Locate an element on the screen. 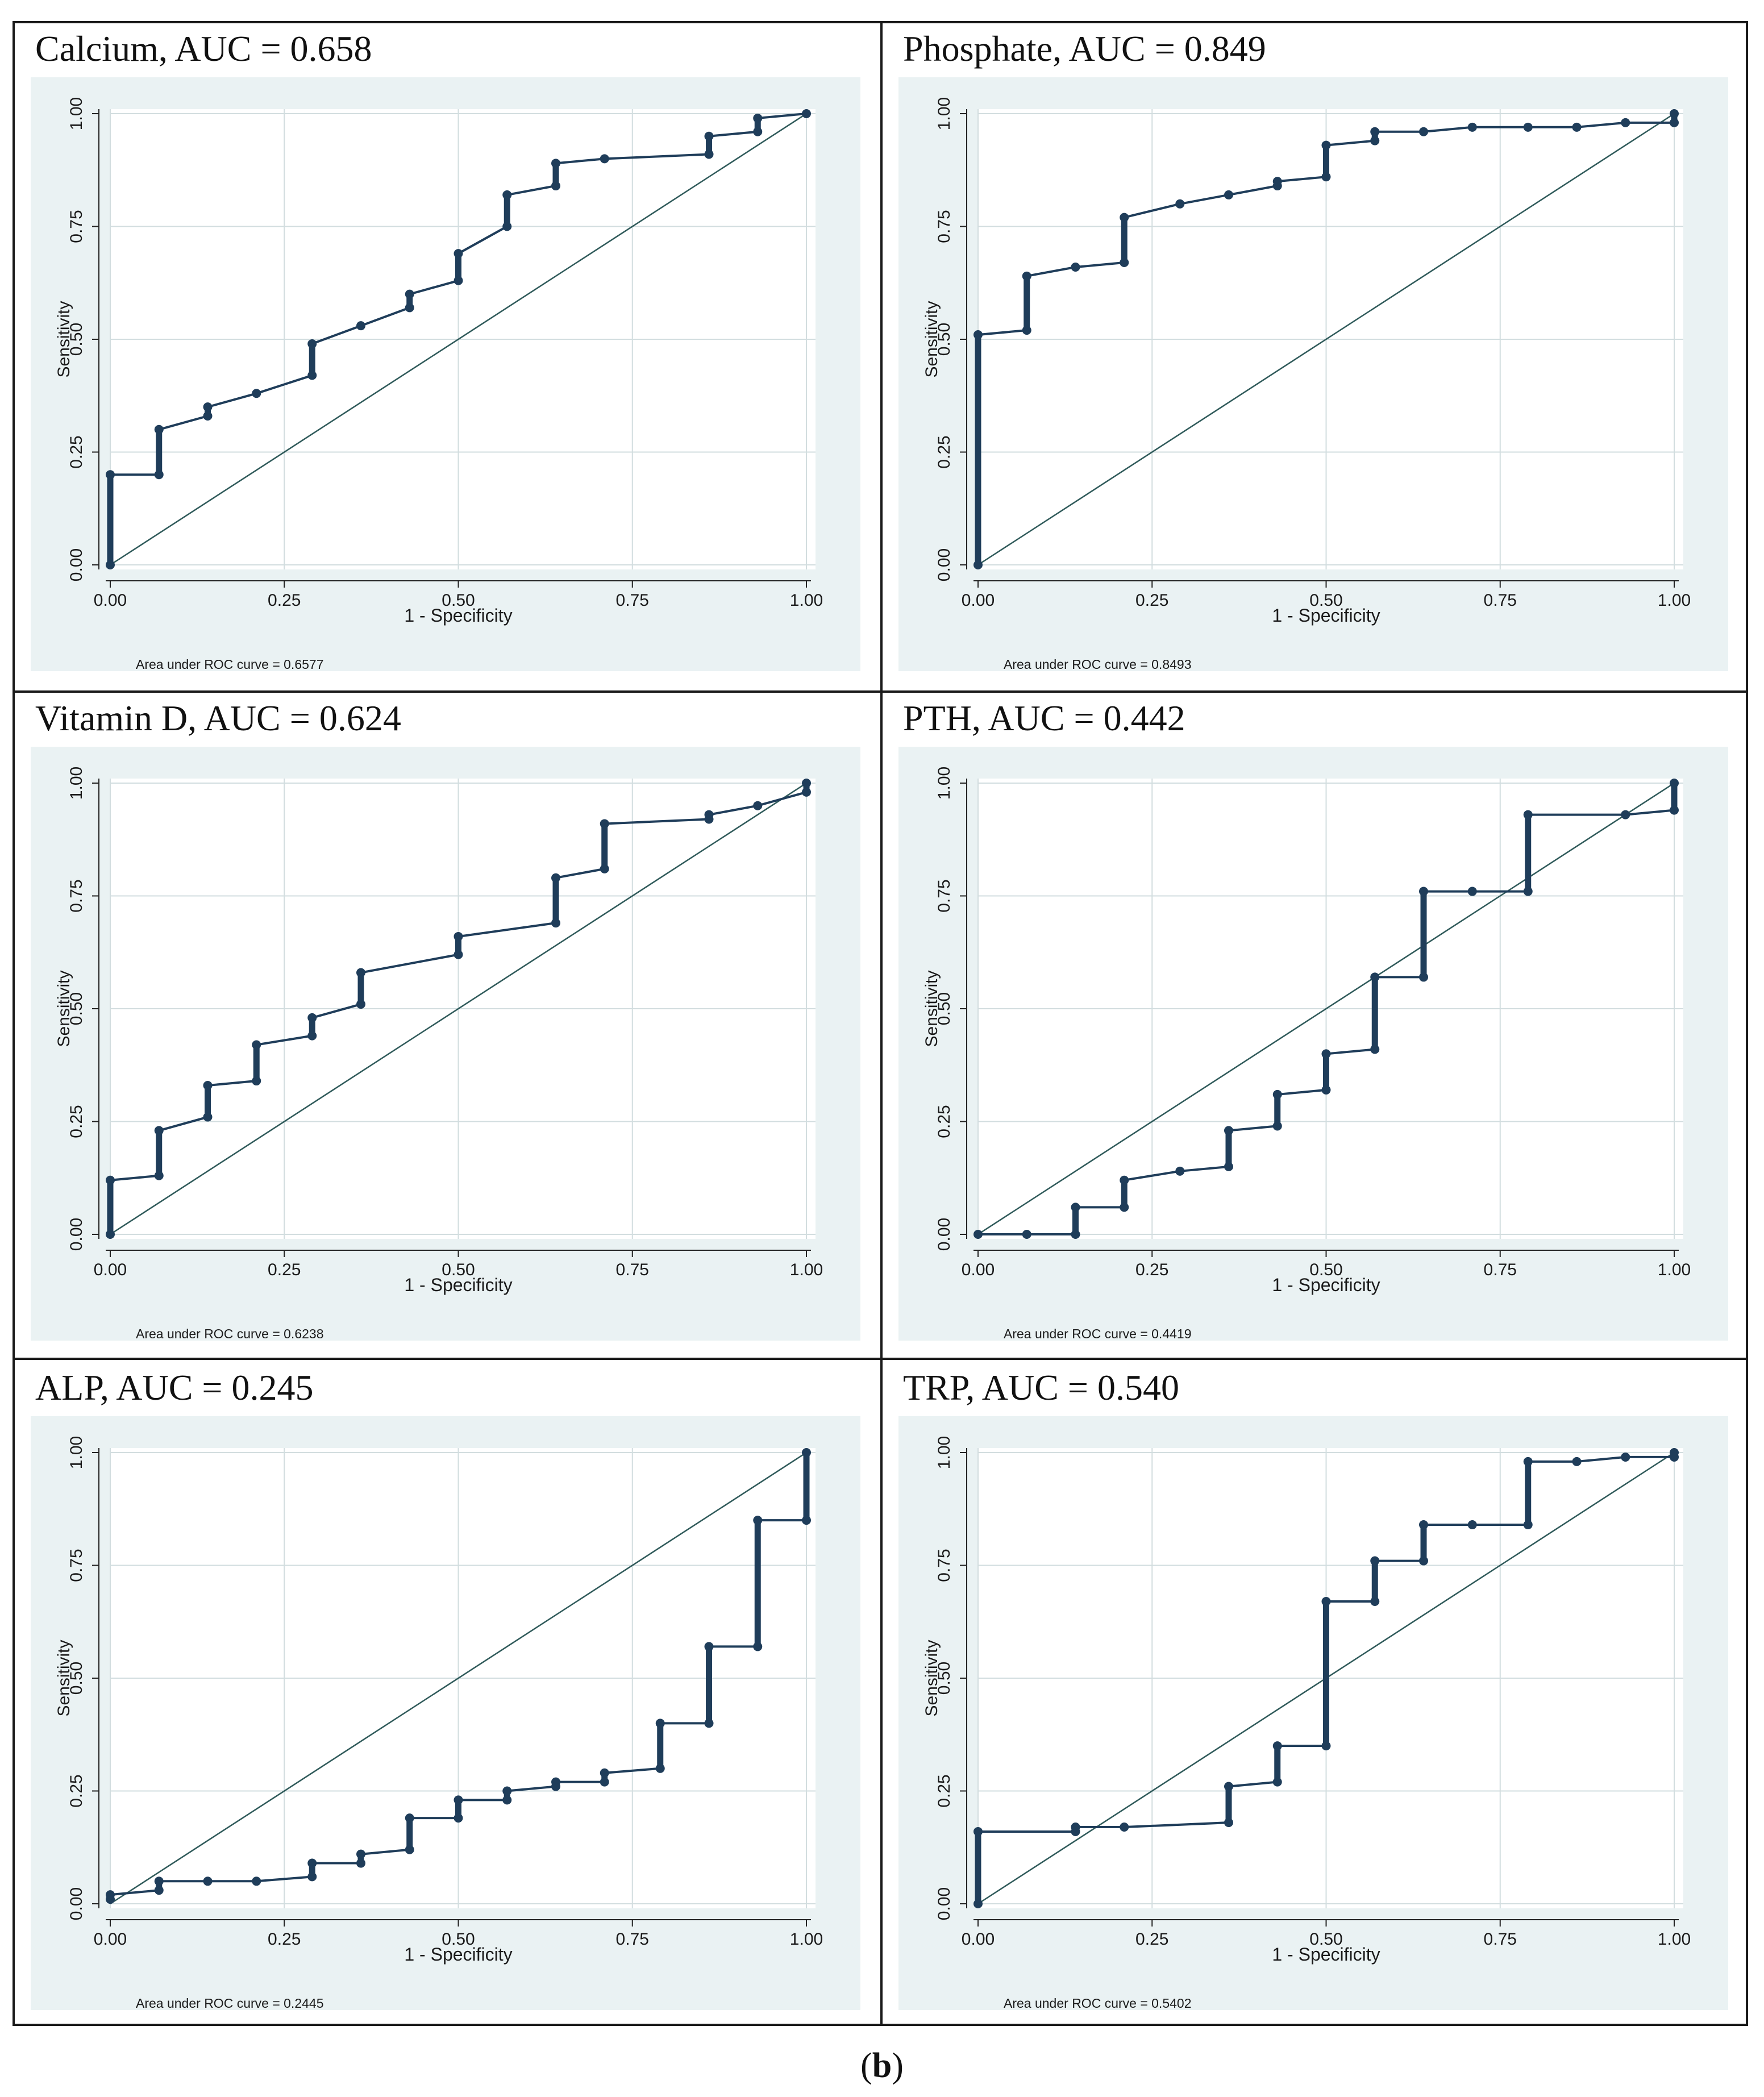 The width and height of the screenshot is (1764, 2097). x-tick-label: 1.00 is located at coordinates (806, 1269).